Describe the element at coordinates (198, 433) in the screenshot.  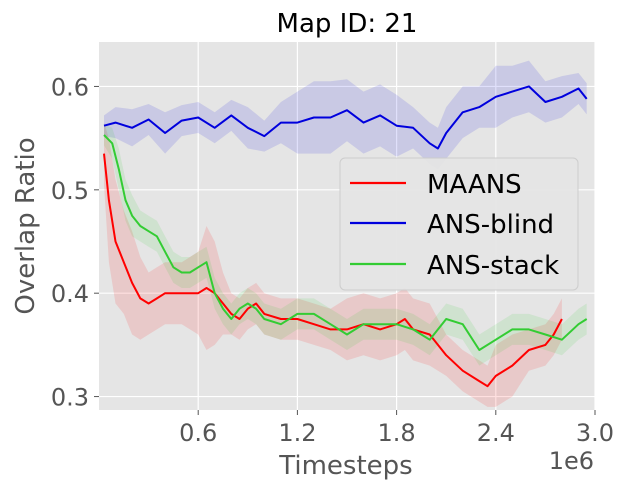
I see `x-tick-label: 0.6` at that location.